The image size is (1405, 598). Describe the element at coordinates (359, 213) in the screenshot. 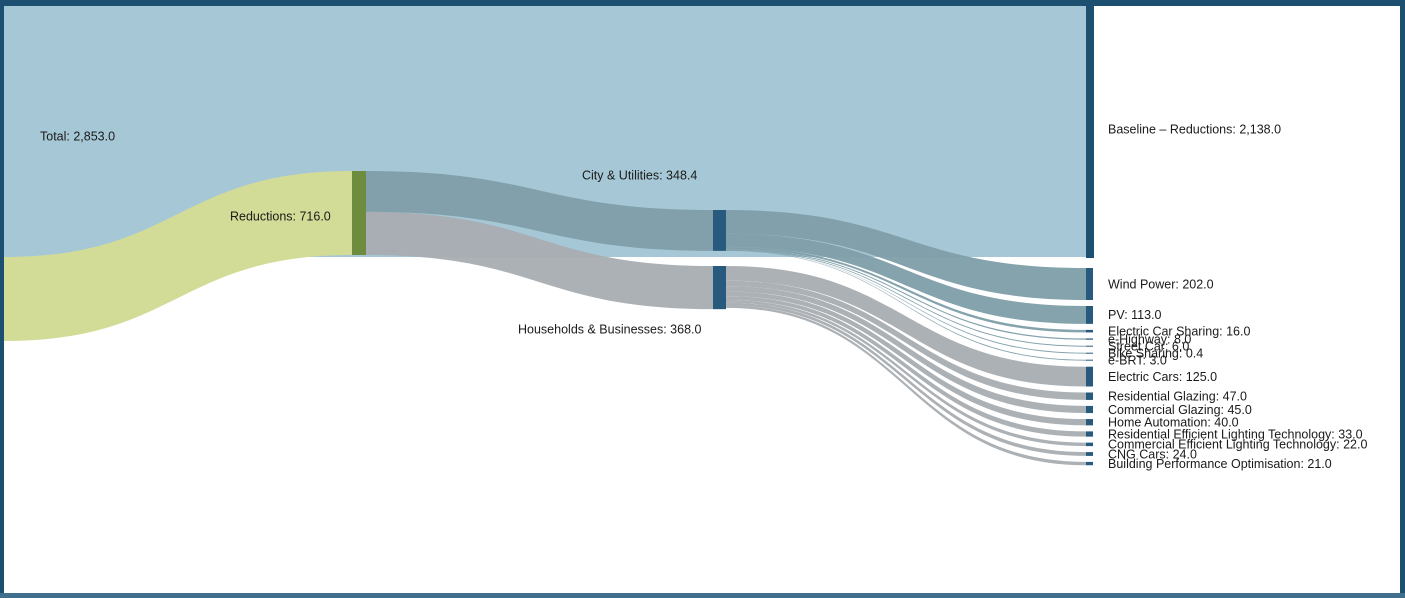

I see `reductions-node` at that location.